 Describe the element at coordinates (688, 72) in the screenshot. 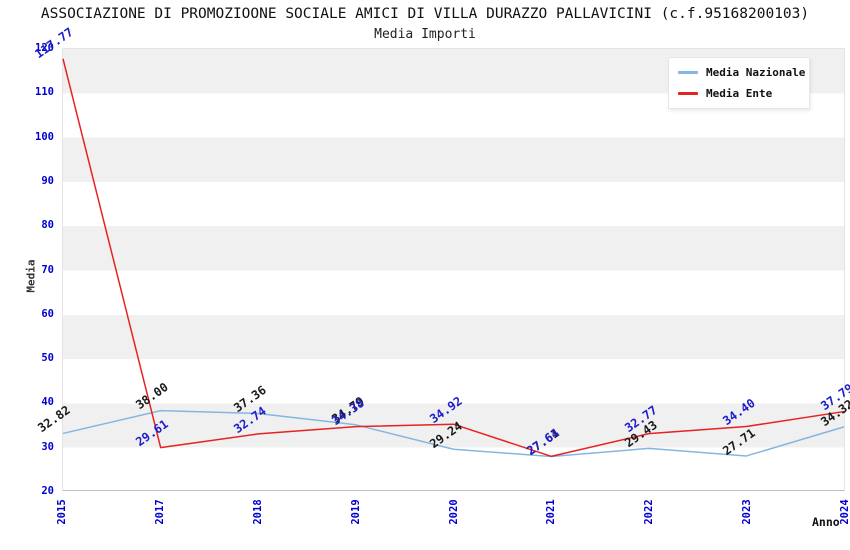

I see `legend-line-marker-nazionale` at that location.